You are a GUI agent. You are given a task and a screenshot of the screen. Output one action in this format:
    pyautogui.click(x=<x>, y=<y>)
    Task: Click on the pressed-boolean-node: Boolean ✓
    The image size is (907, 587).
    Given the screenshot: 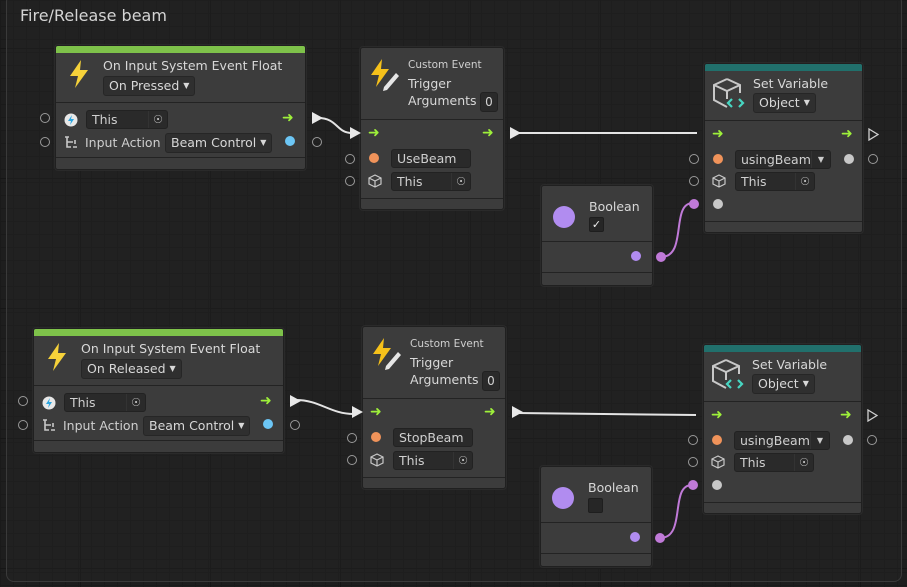 What is the action you would take?
    pyautogui.click(x=603, y=235)
    